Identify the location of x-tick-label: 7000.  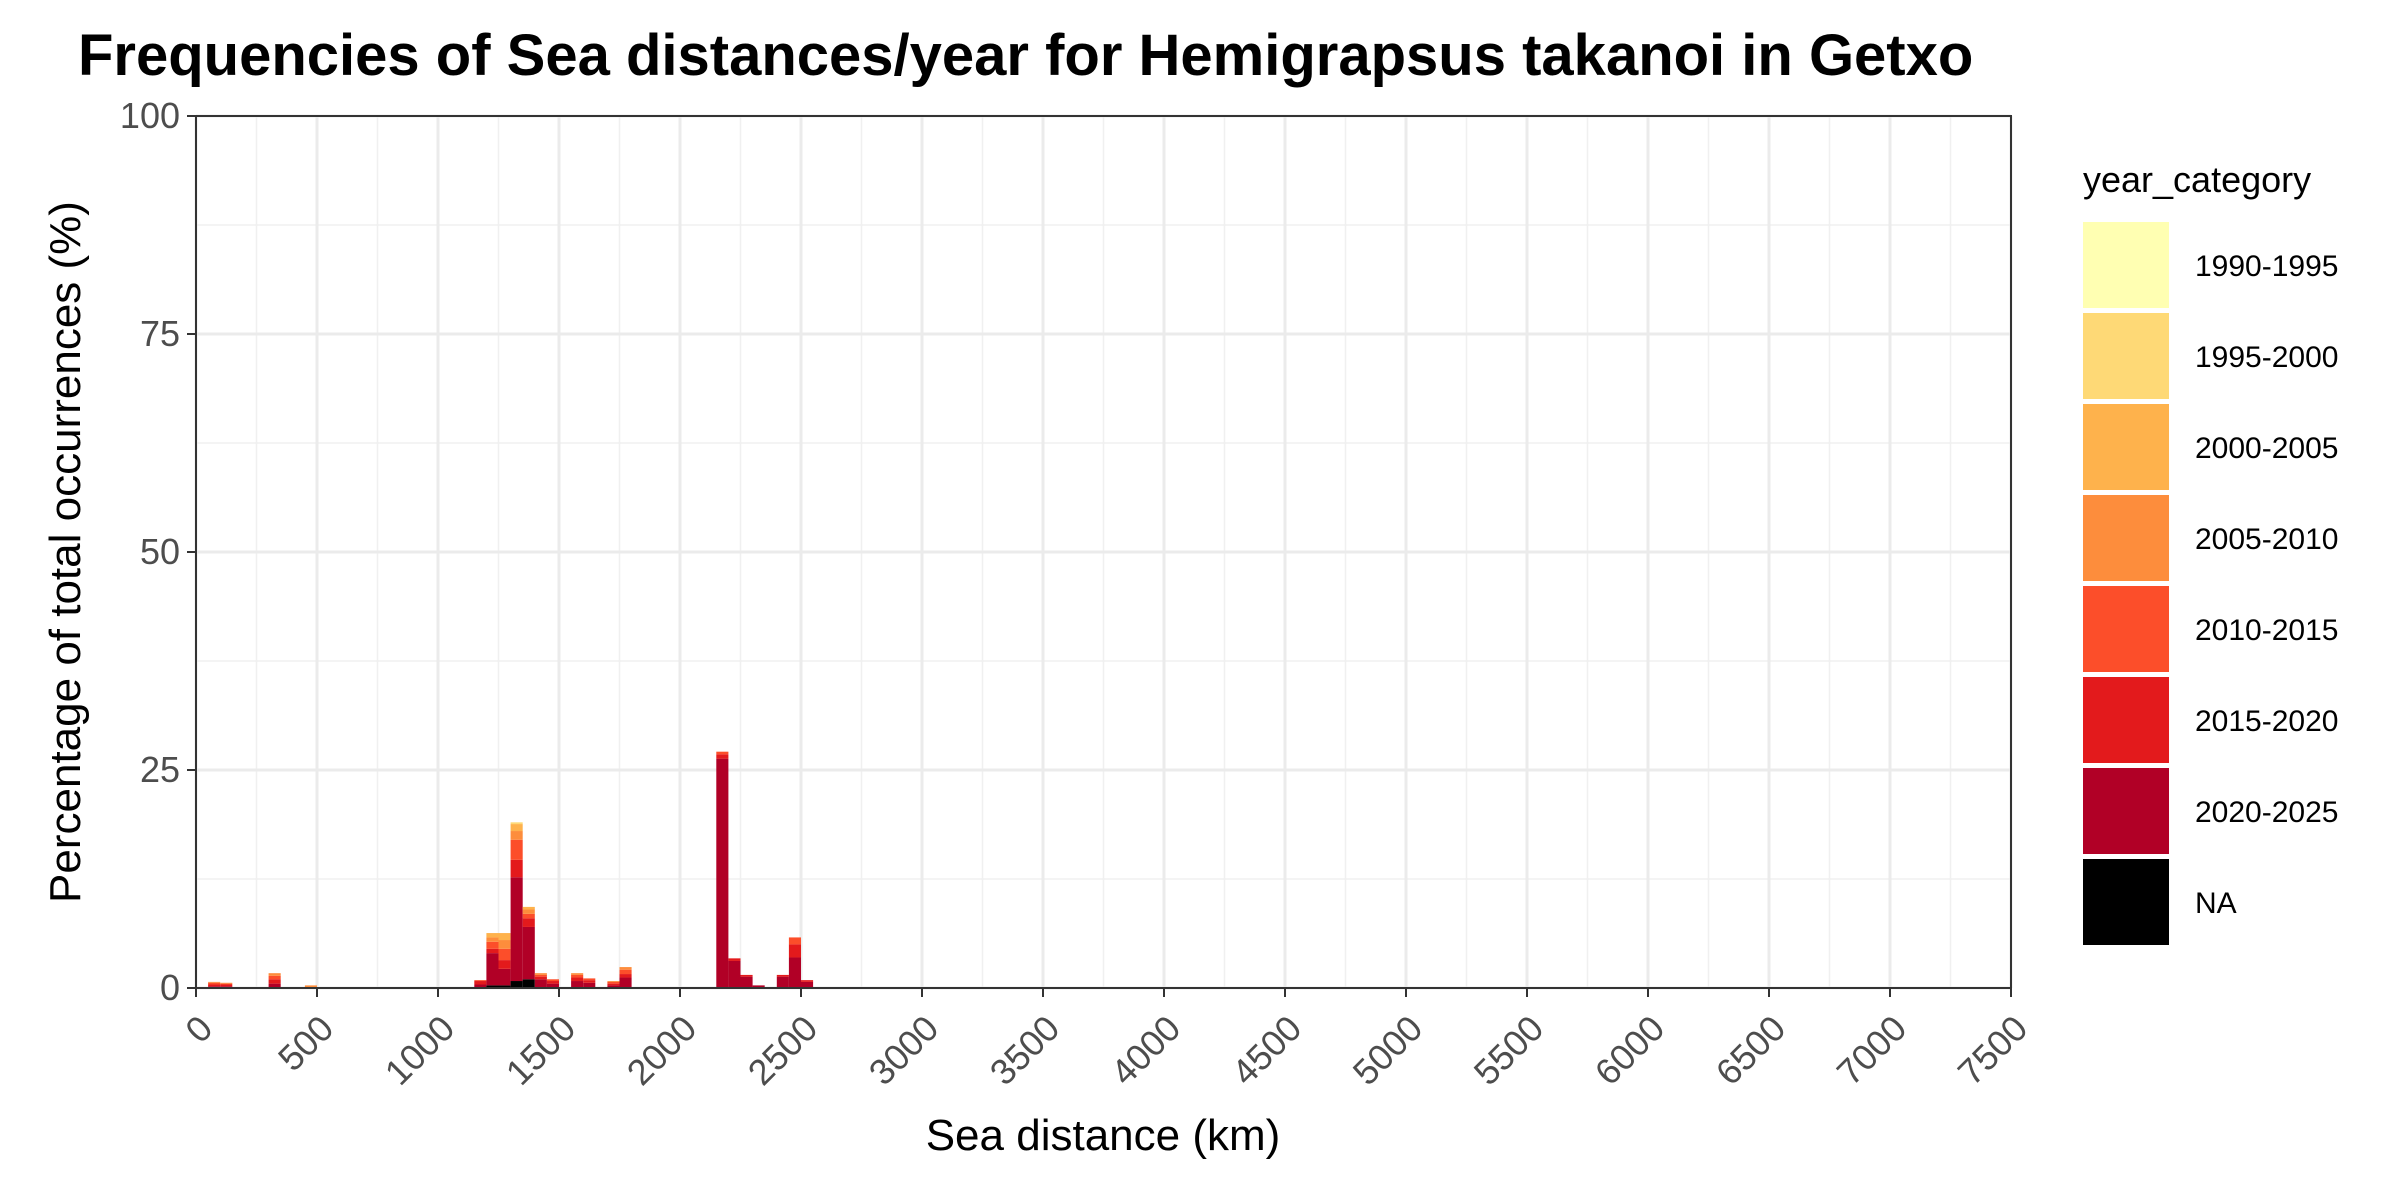
(1872, 1050).